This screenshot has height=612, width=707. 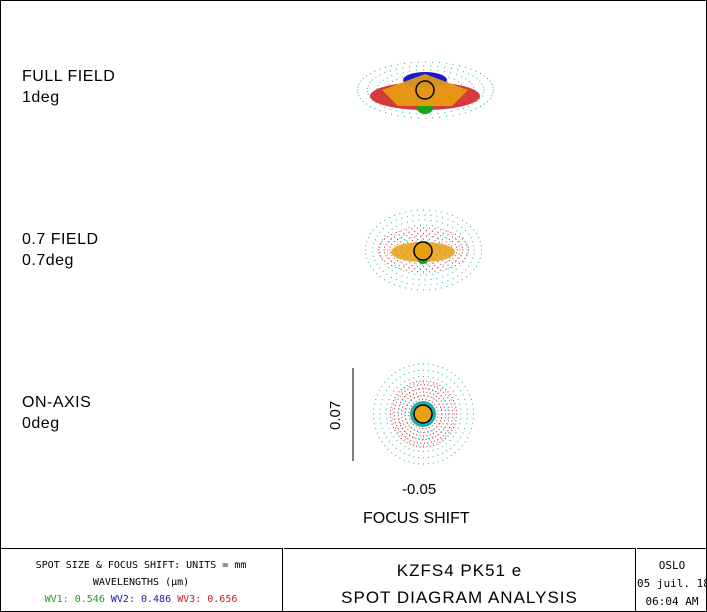 I want to click on spot-plot, so click(x=423, y=263).